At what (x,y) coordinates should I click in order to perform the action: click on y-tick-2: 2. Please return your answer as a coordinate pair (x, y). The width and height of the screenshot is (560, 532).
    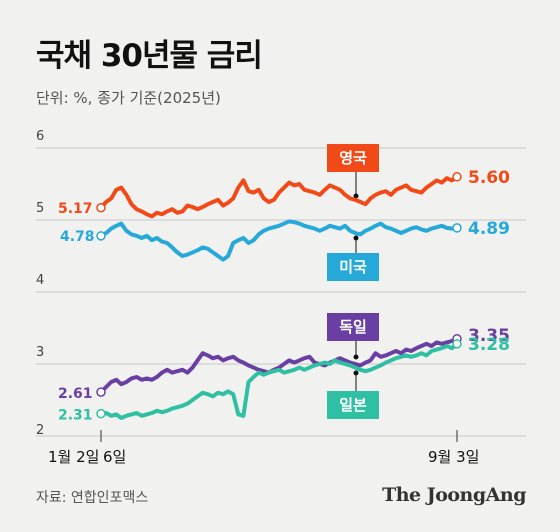
    Looking at the image, I should click on (40, 430).